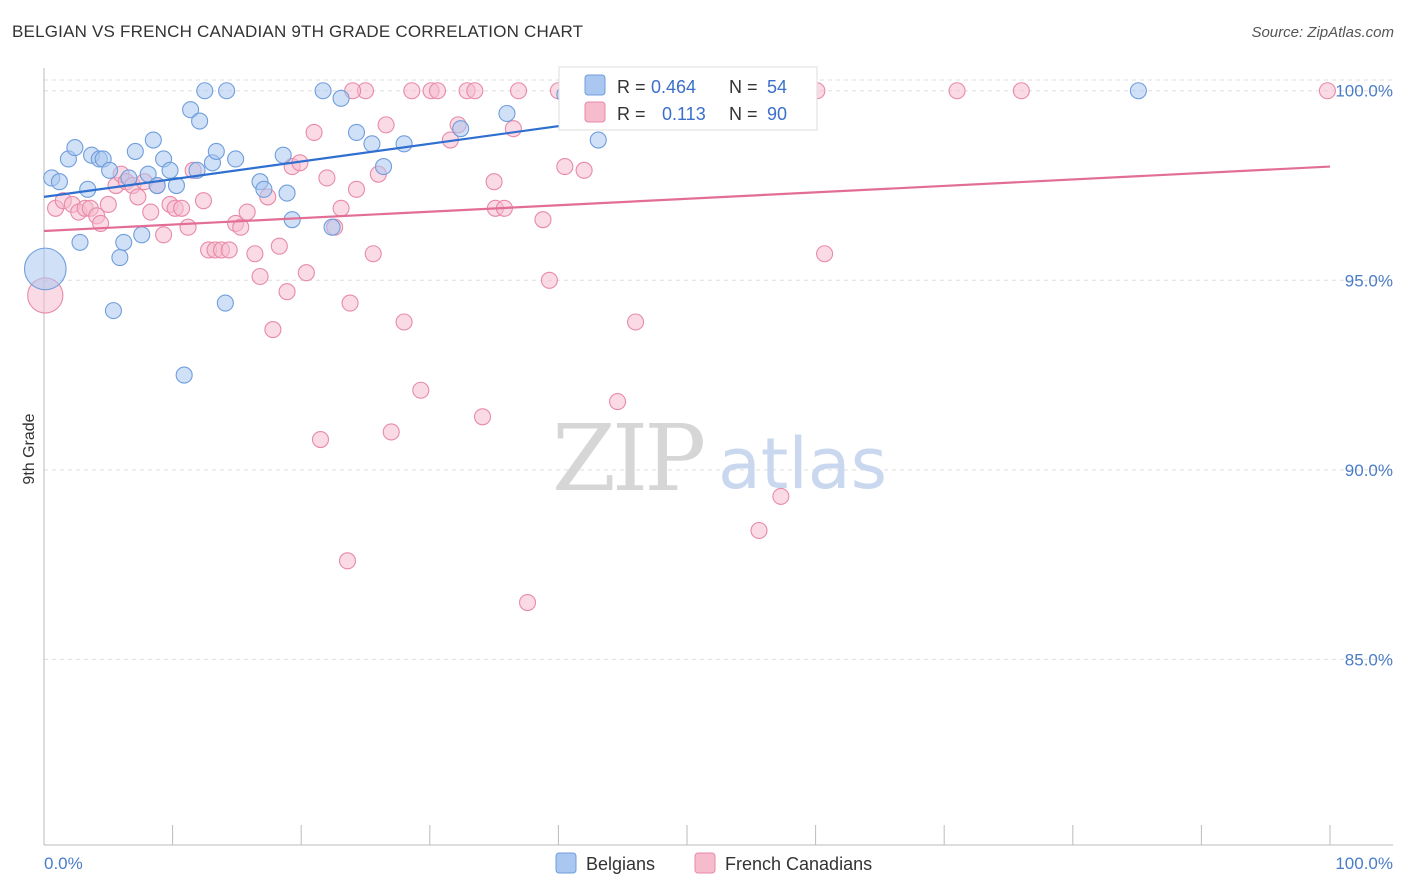 This screenshot has height=892, width=1406. What do you see at coordinates (688, 98) in the screenshot?
I see `stats-legend: R = 0.464 N = 54 R = 0.113 N = 90` at bounding box center [688, 98].